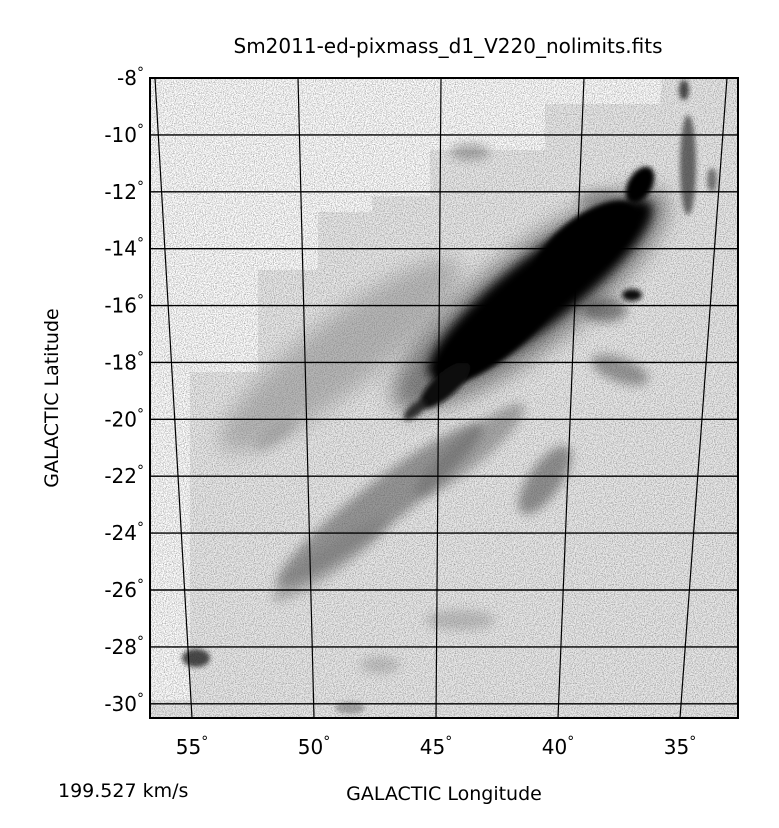  Describe the element at coordinates (124, 361) in the screenshot. I see `y-tick-label: -18°` at that location.